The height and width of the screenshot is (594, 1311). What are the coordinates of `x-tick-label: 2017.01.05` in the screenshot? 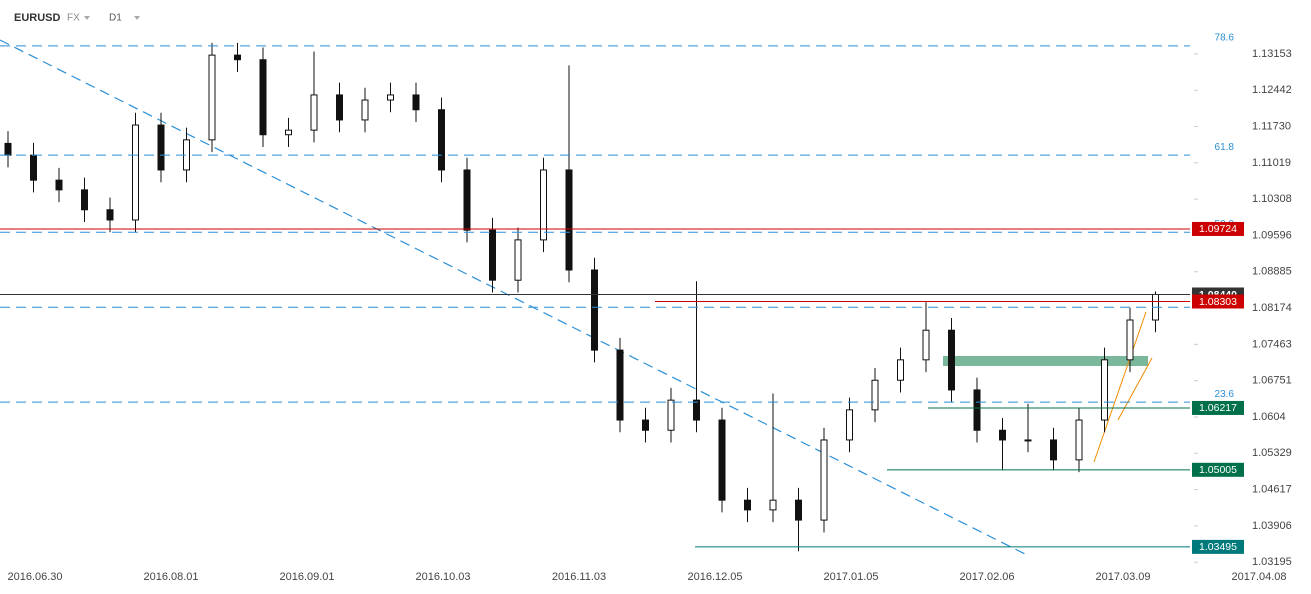 It's located at (850, 577).